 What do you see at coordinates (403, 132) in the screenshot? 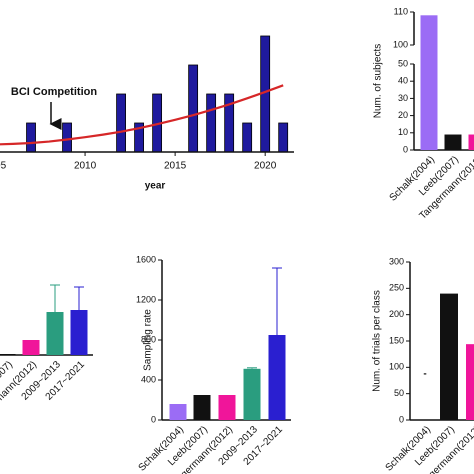
I see `y-tick-label: 10` at bounding box center [403, 132].